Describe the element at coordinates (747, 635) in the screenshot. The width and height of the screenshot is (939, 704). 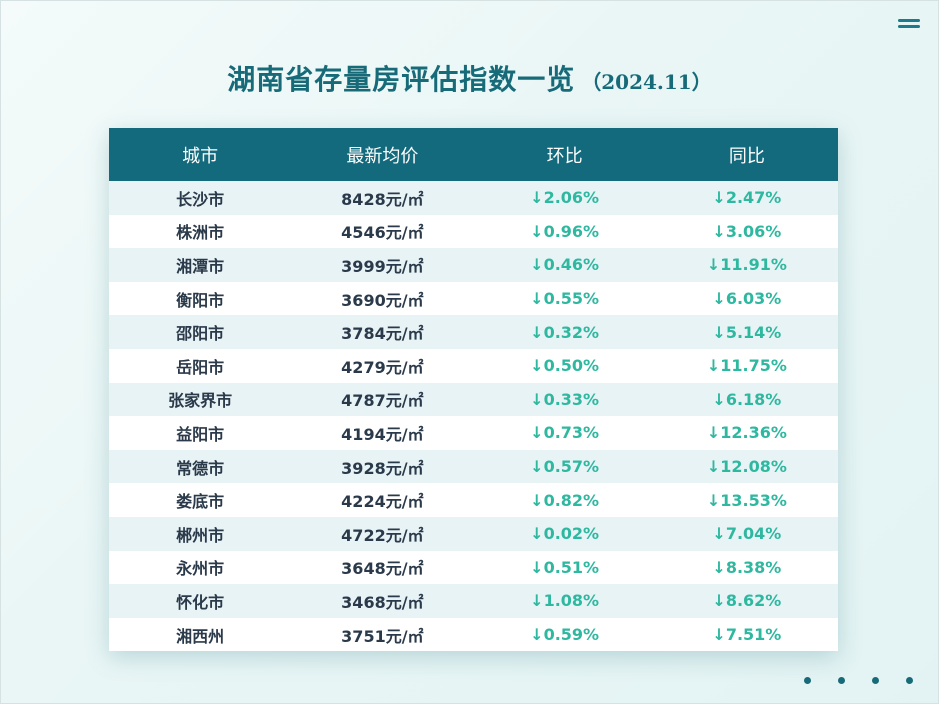
I see `cell-yoy: ↓7.51%` at that location.